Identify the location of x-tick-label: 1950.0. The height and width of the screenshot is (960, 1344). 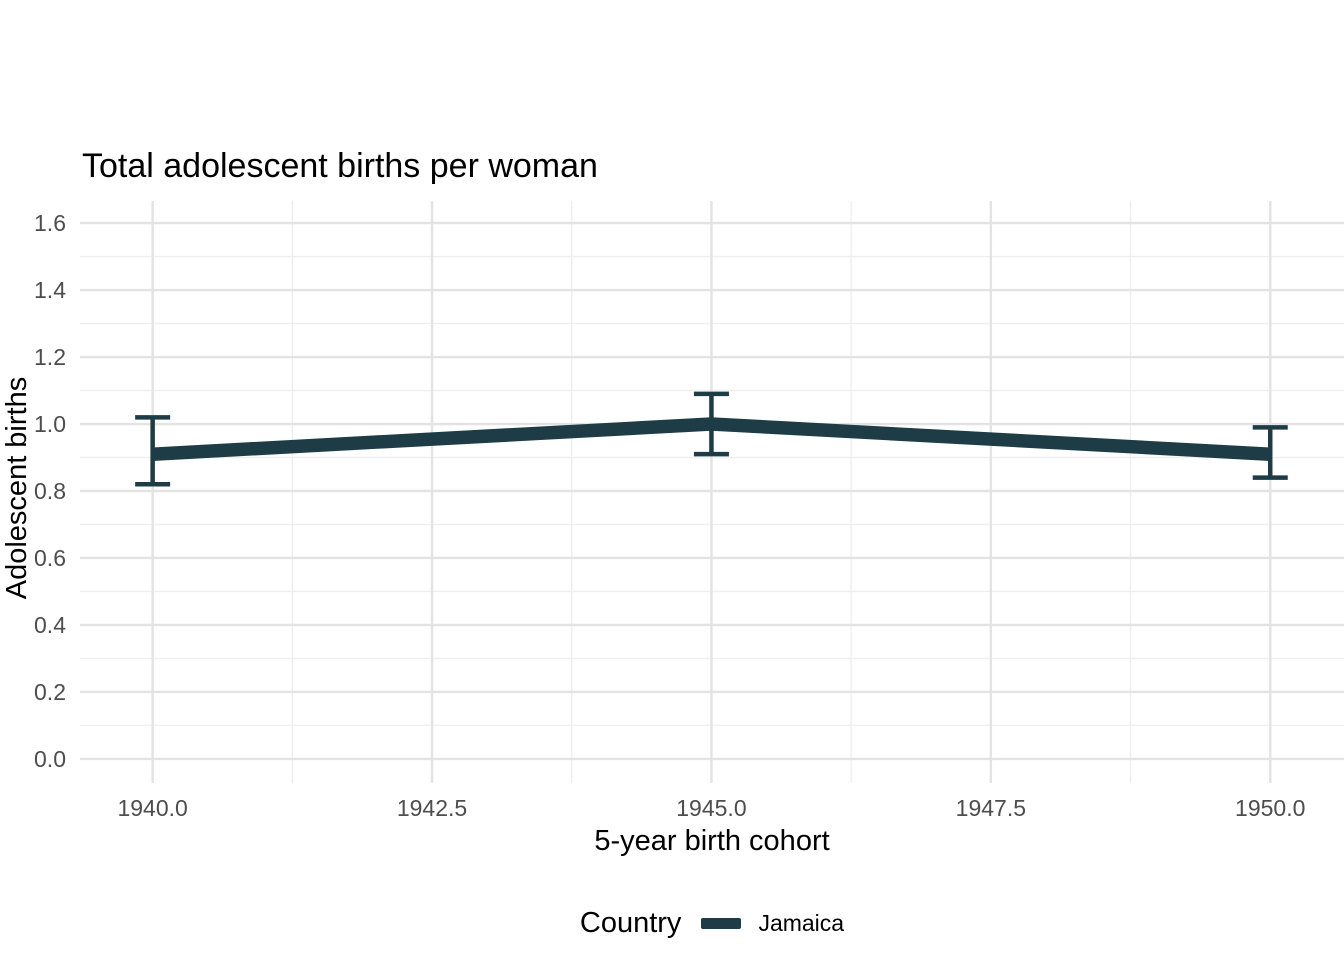
(1270, 808).